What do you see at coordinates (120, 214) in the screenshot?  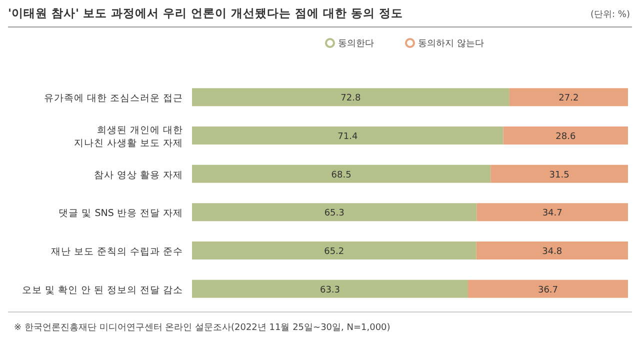 I see `y-tick-label: 댓글 및 SNS 반응 전달 자제` at bounding box center [120, 214].